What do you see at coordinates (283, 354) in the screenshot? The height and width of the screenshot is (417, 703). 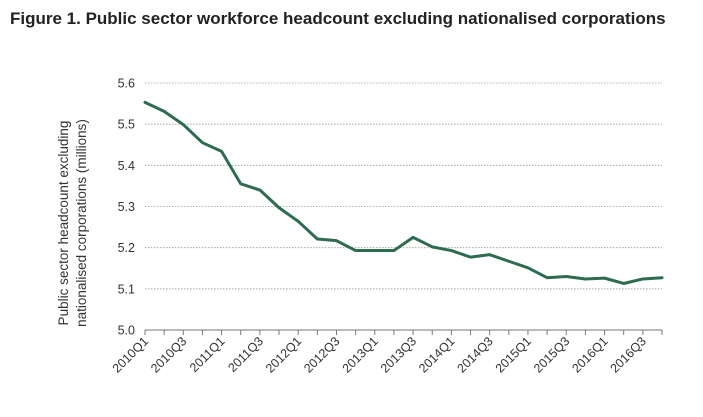 I see `x-tick-label: 2012Q1` at bounding box center [283, 354].